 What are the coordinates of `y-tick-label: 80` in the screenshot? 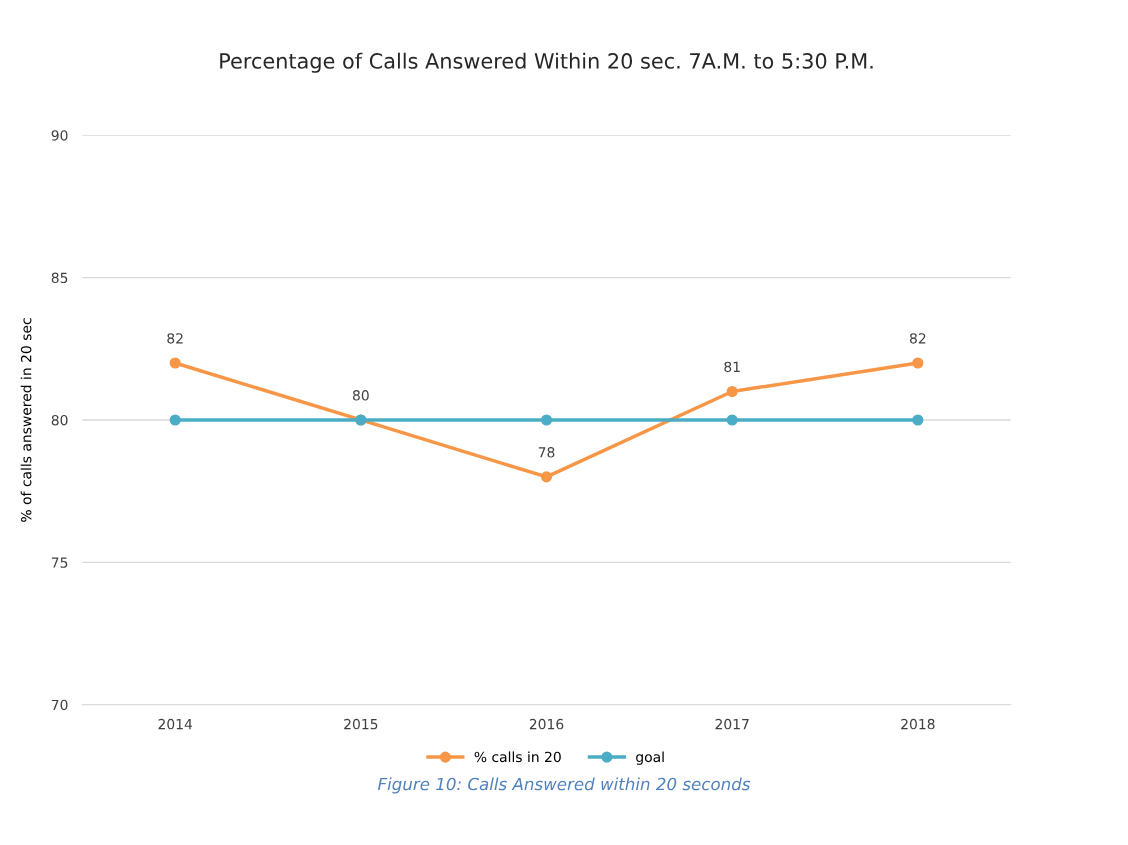 It's located at (59, 420).